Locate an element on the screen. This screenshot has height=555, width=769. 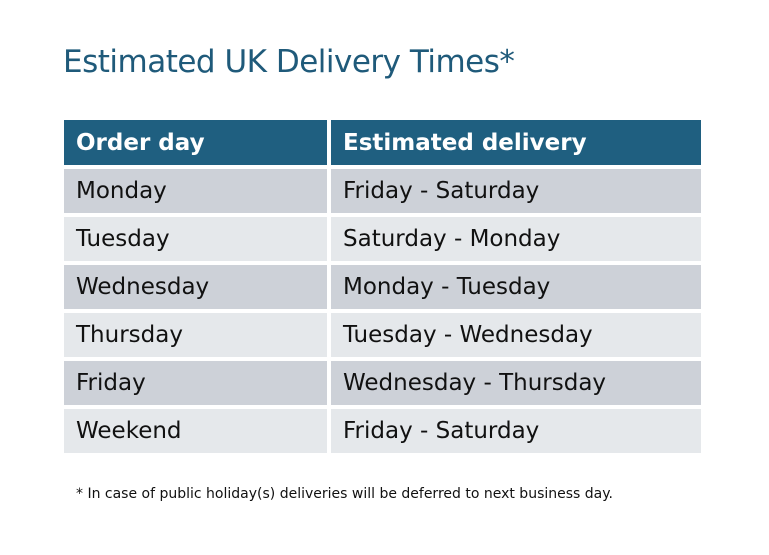
delivery-cell: Monday - Tuesday is located at coordinates (516, 289).